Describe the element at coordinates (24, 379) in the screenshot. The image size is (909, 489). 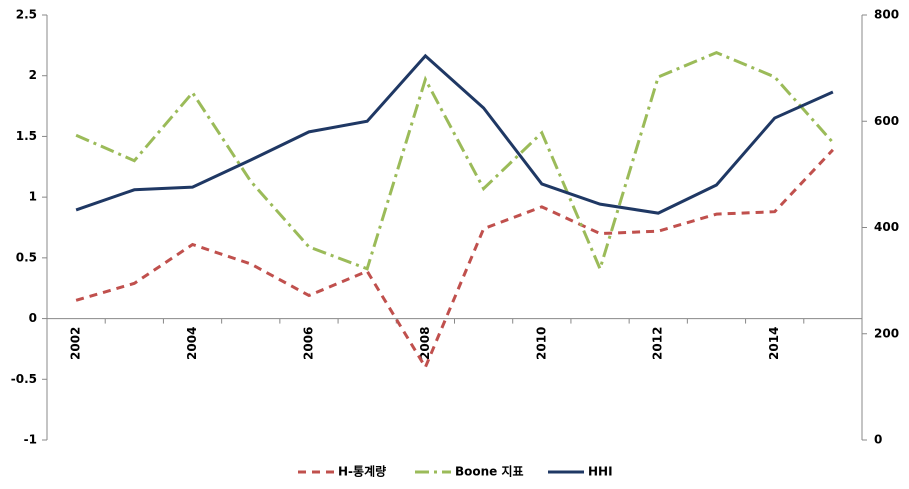
I see `y-tick-label: -0.5` at that location.